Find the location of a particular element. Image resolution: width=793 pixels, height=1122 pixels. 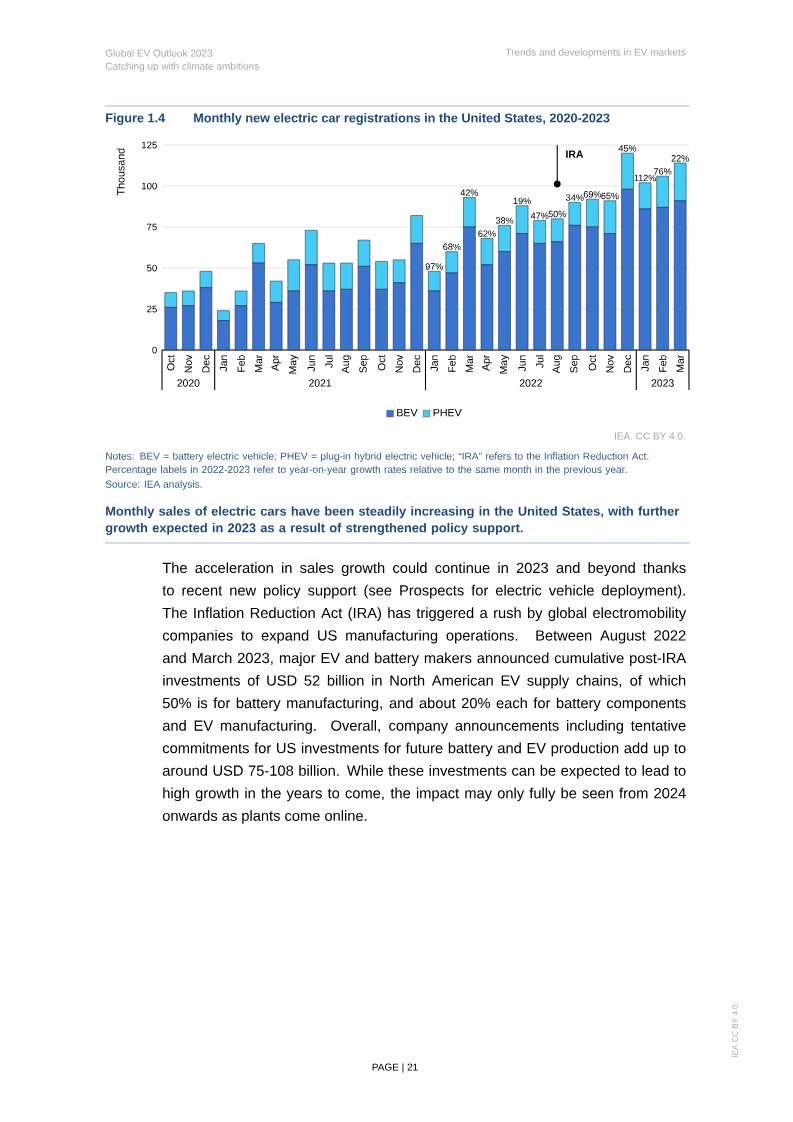

text: IEA. CC BY 4.0. is located at coordinates (649, 436).